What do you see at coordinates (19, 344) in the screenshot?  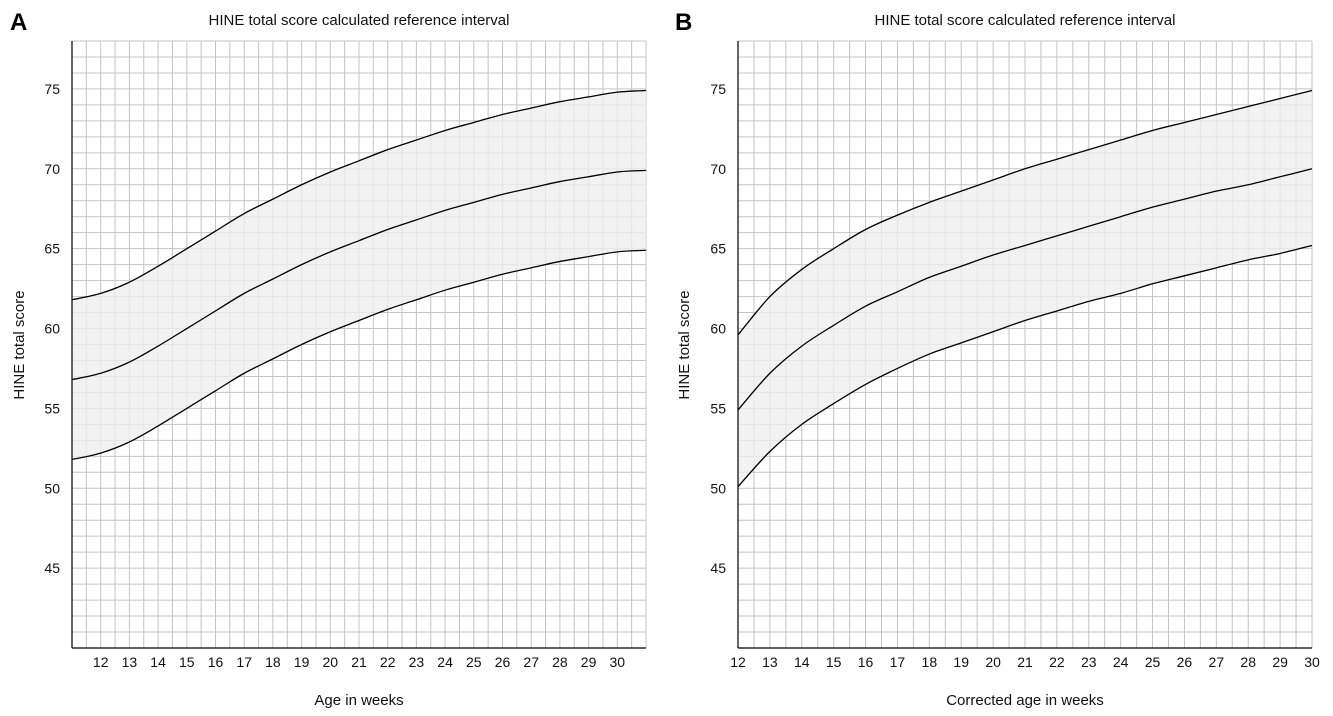 I see `y-axis-label-a: HINE total score` at bounding box center [19, 344].